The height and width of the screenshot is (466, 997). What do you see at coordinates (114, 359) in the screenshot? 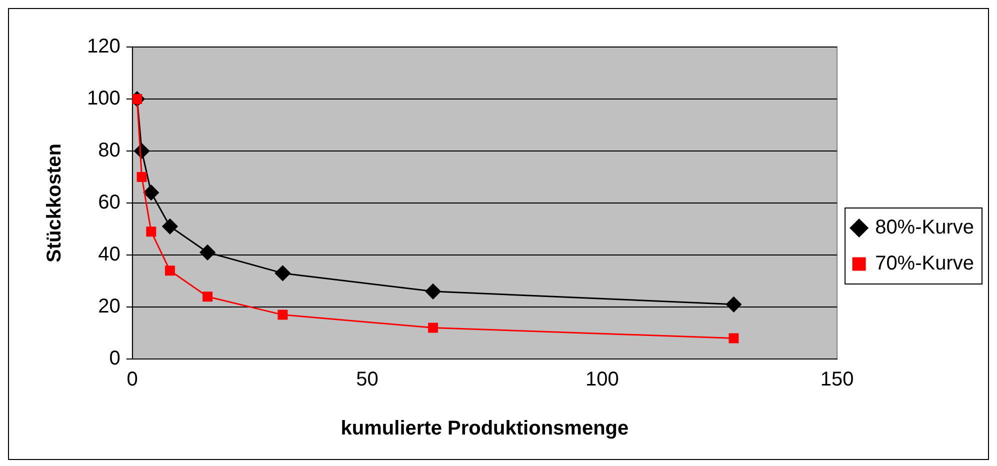
I see `y-tick-label: 0` at bounding box center [114, 359].